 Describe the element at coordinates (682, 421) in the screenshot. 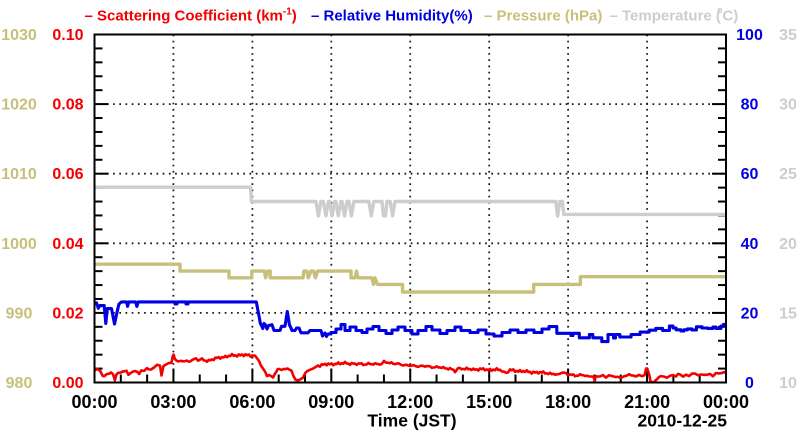

I see `svg-text: 2010-12-25` at that location.